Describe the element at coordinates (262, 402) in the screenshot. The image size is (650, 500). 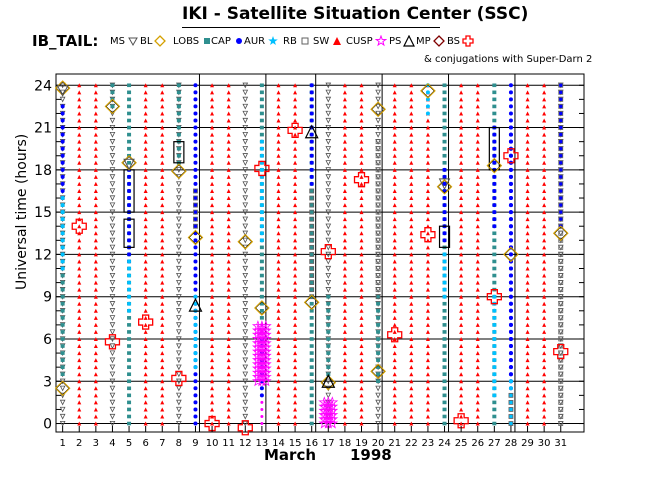
I see `column-marker-cusp` at that location.